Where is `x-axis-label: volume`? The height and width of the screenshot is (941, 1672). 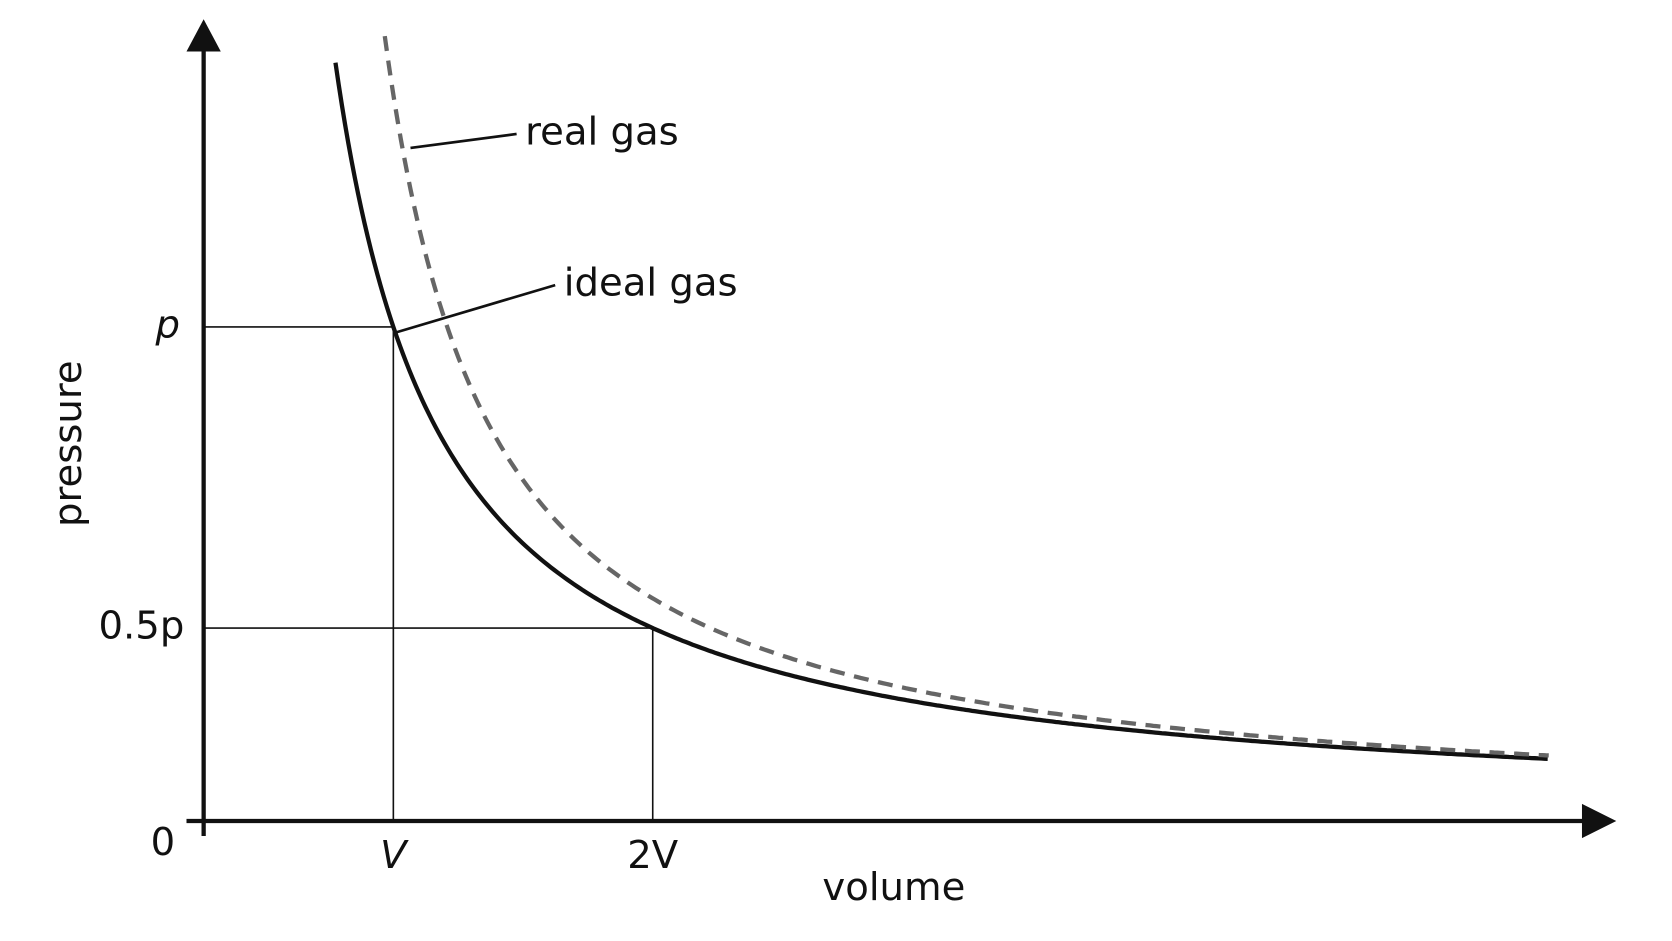
x-axis-label: volume is located at coordinates (893, 887).